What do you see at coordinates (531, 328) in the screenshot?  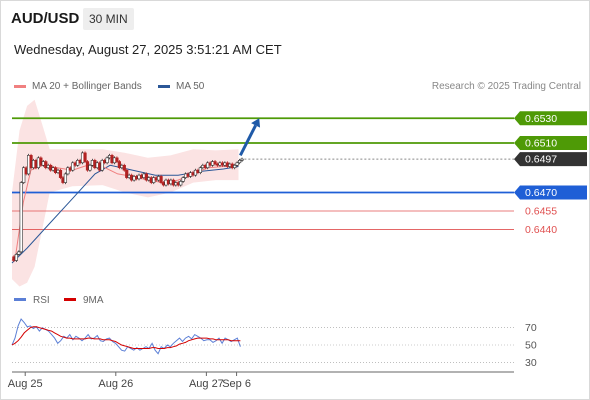 I see `rsi-tick-label: 70` at bounding box center [531, 328].